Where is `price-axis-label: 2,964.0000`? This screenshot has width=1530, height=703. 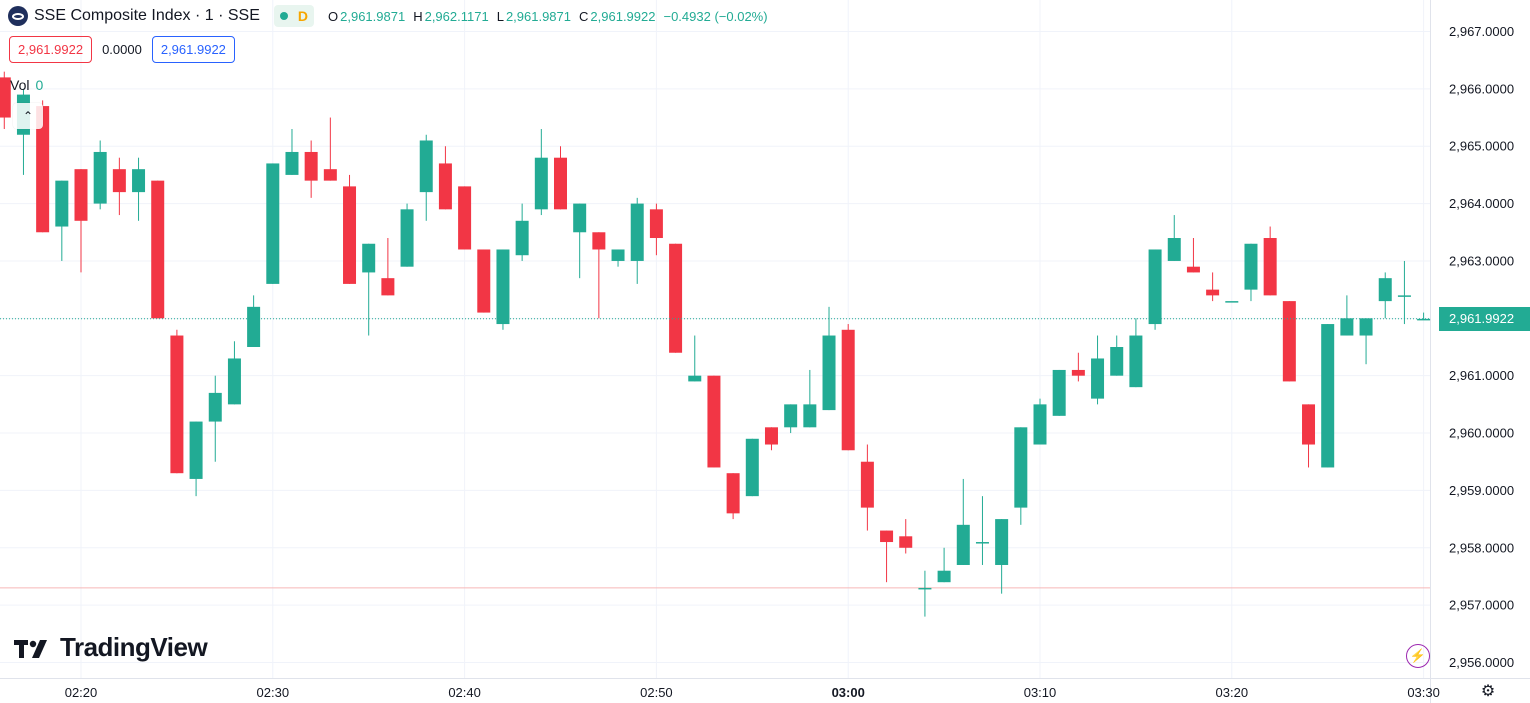
price-axis-label: 2,964.0000 is located at coordinates (1481, 203).